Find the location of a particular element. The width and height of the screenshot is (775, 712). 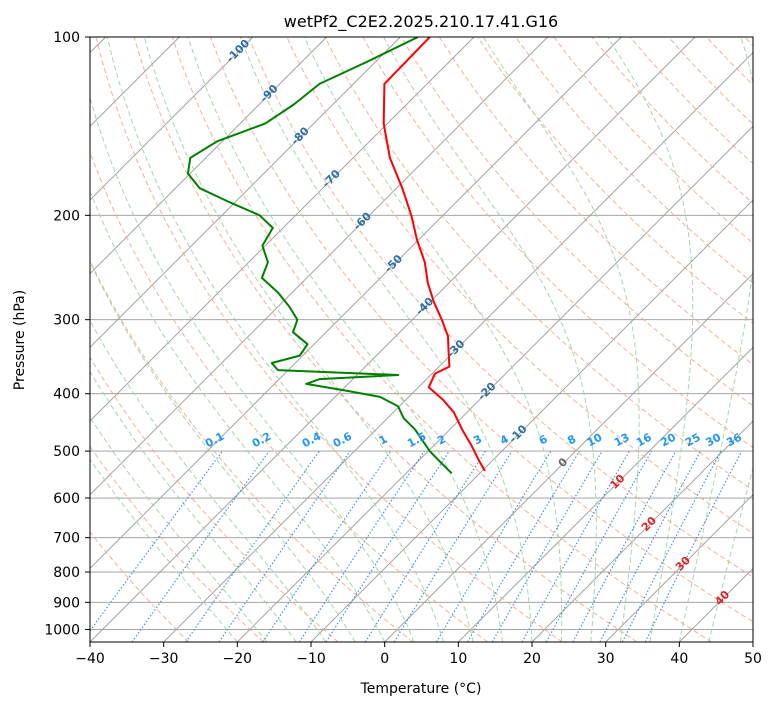

x-tick-label: −10 is located at coordinates (311, 659).